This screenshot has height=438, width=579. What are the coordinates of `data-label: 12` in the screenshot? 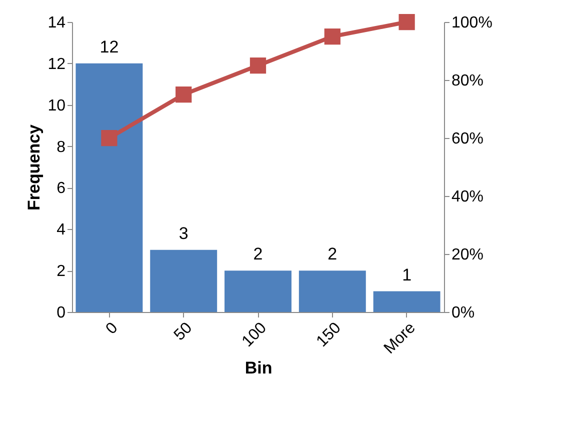 It's located at (109, 46).